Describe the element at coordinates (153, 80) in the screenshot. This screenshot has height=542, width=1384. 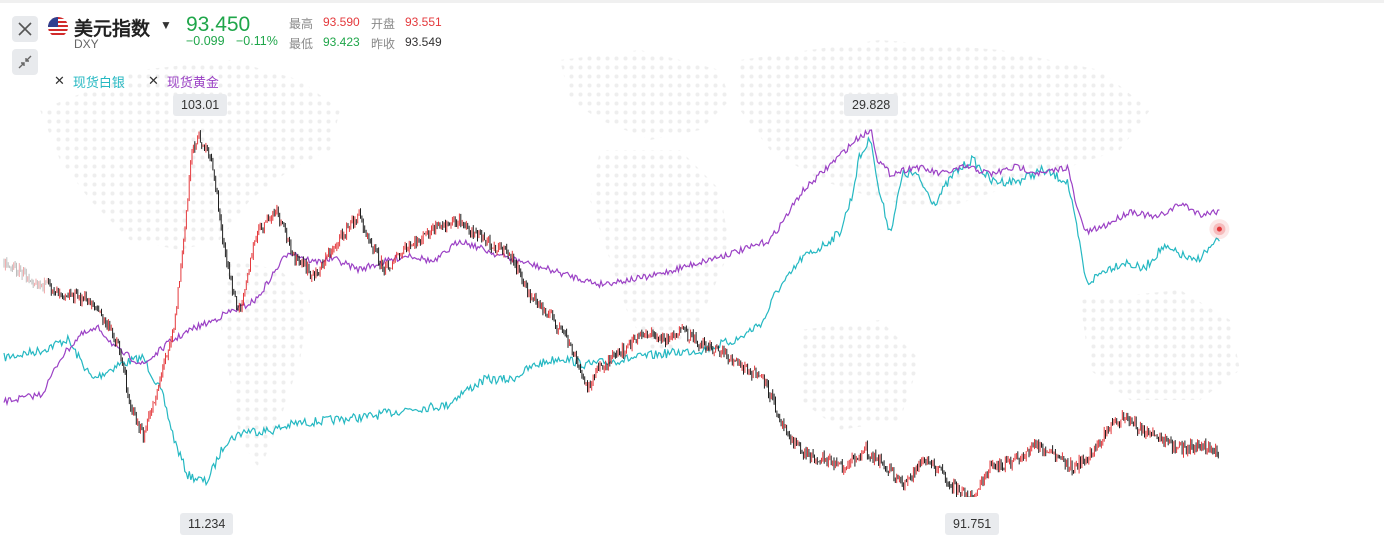
I see `remove-gold-icon: ✕` at that location.